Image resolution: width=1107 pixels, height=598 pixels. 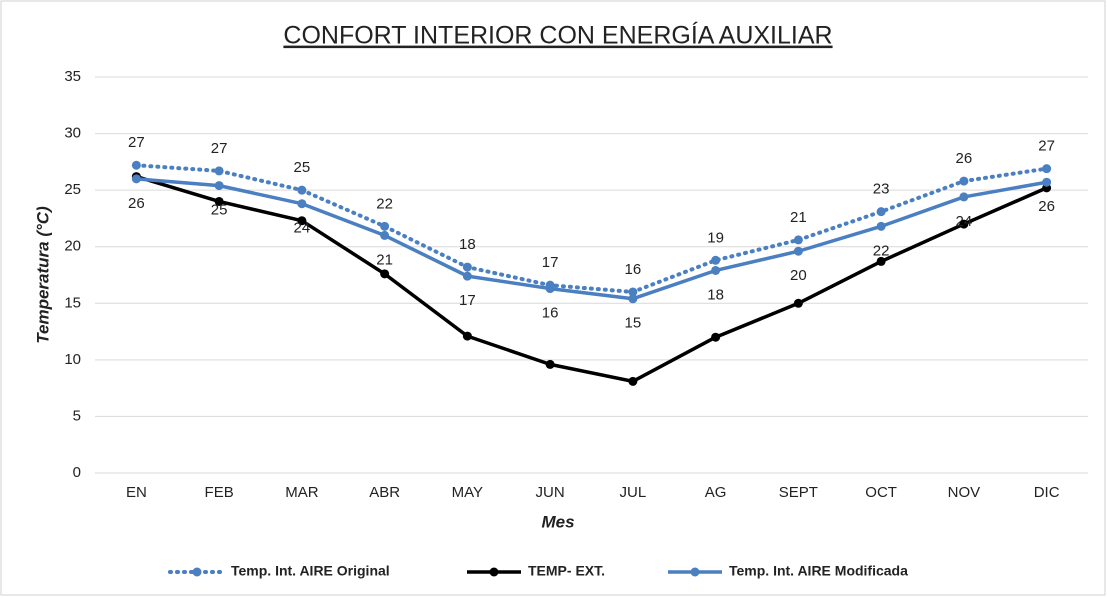 What do you see at coordinates (72, 189) in the screenshot?
I see `y-tick-label: 25` at bounding box center [72, 189].